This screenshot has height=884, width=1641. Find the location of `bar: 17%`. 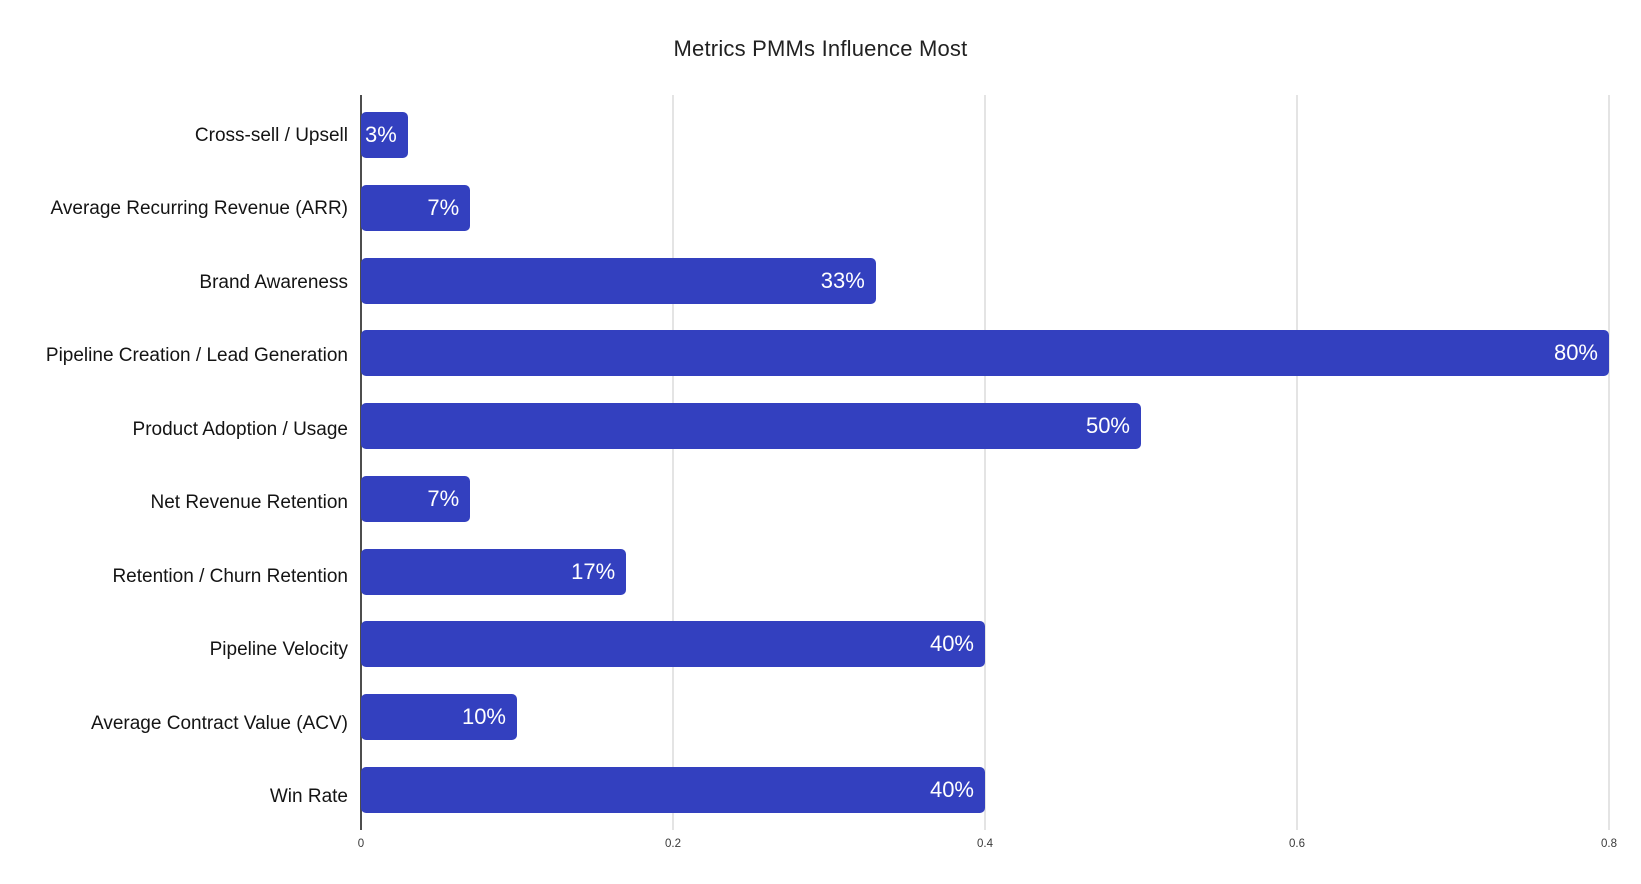

bar: 17% is located at coordinates (494, 571).